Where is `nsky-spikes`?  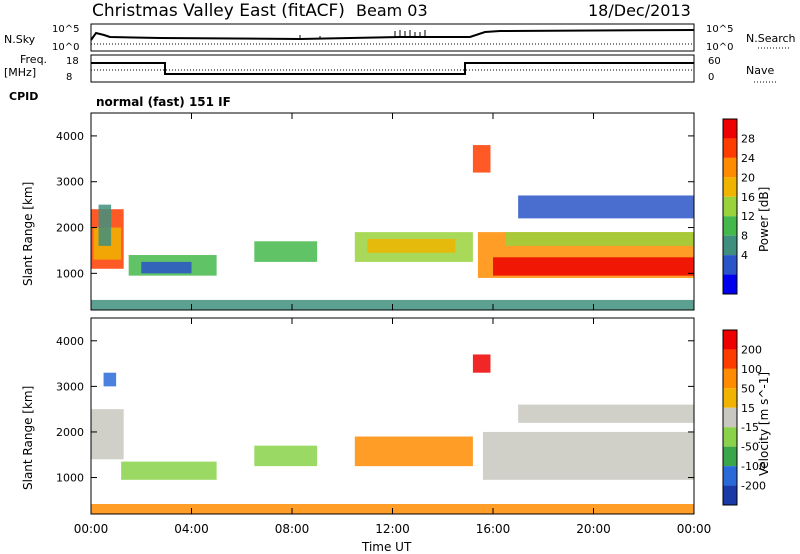 nsky-spikes is located at coordinates (362, 34).